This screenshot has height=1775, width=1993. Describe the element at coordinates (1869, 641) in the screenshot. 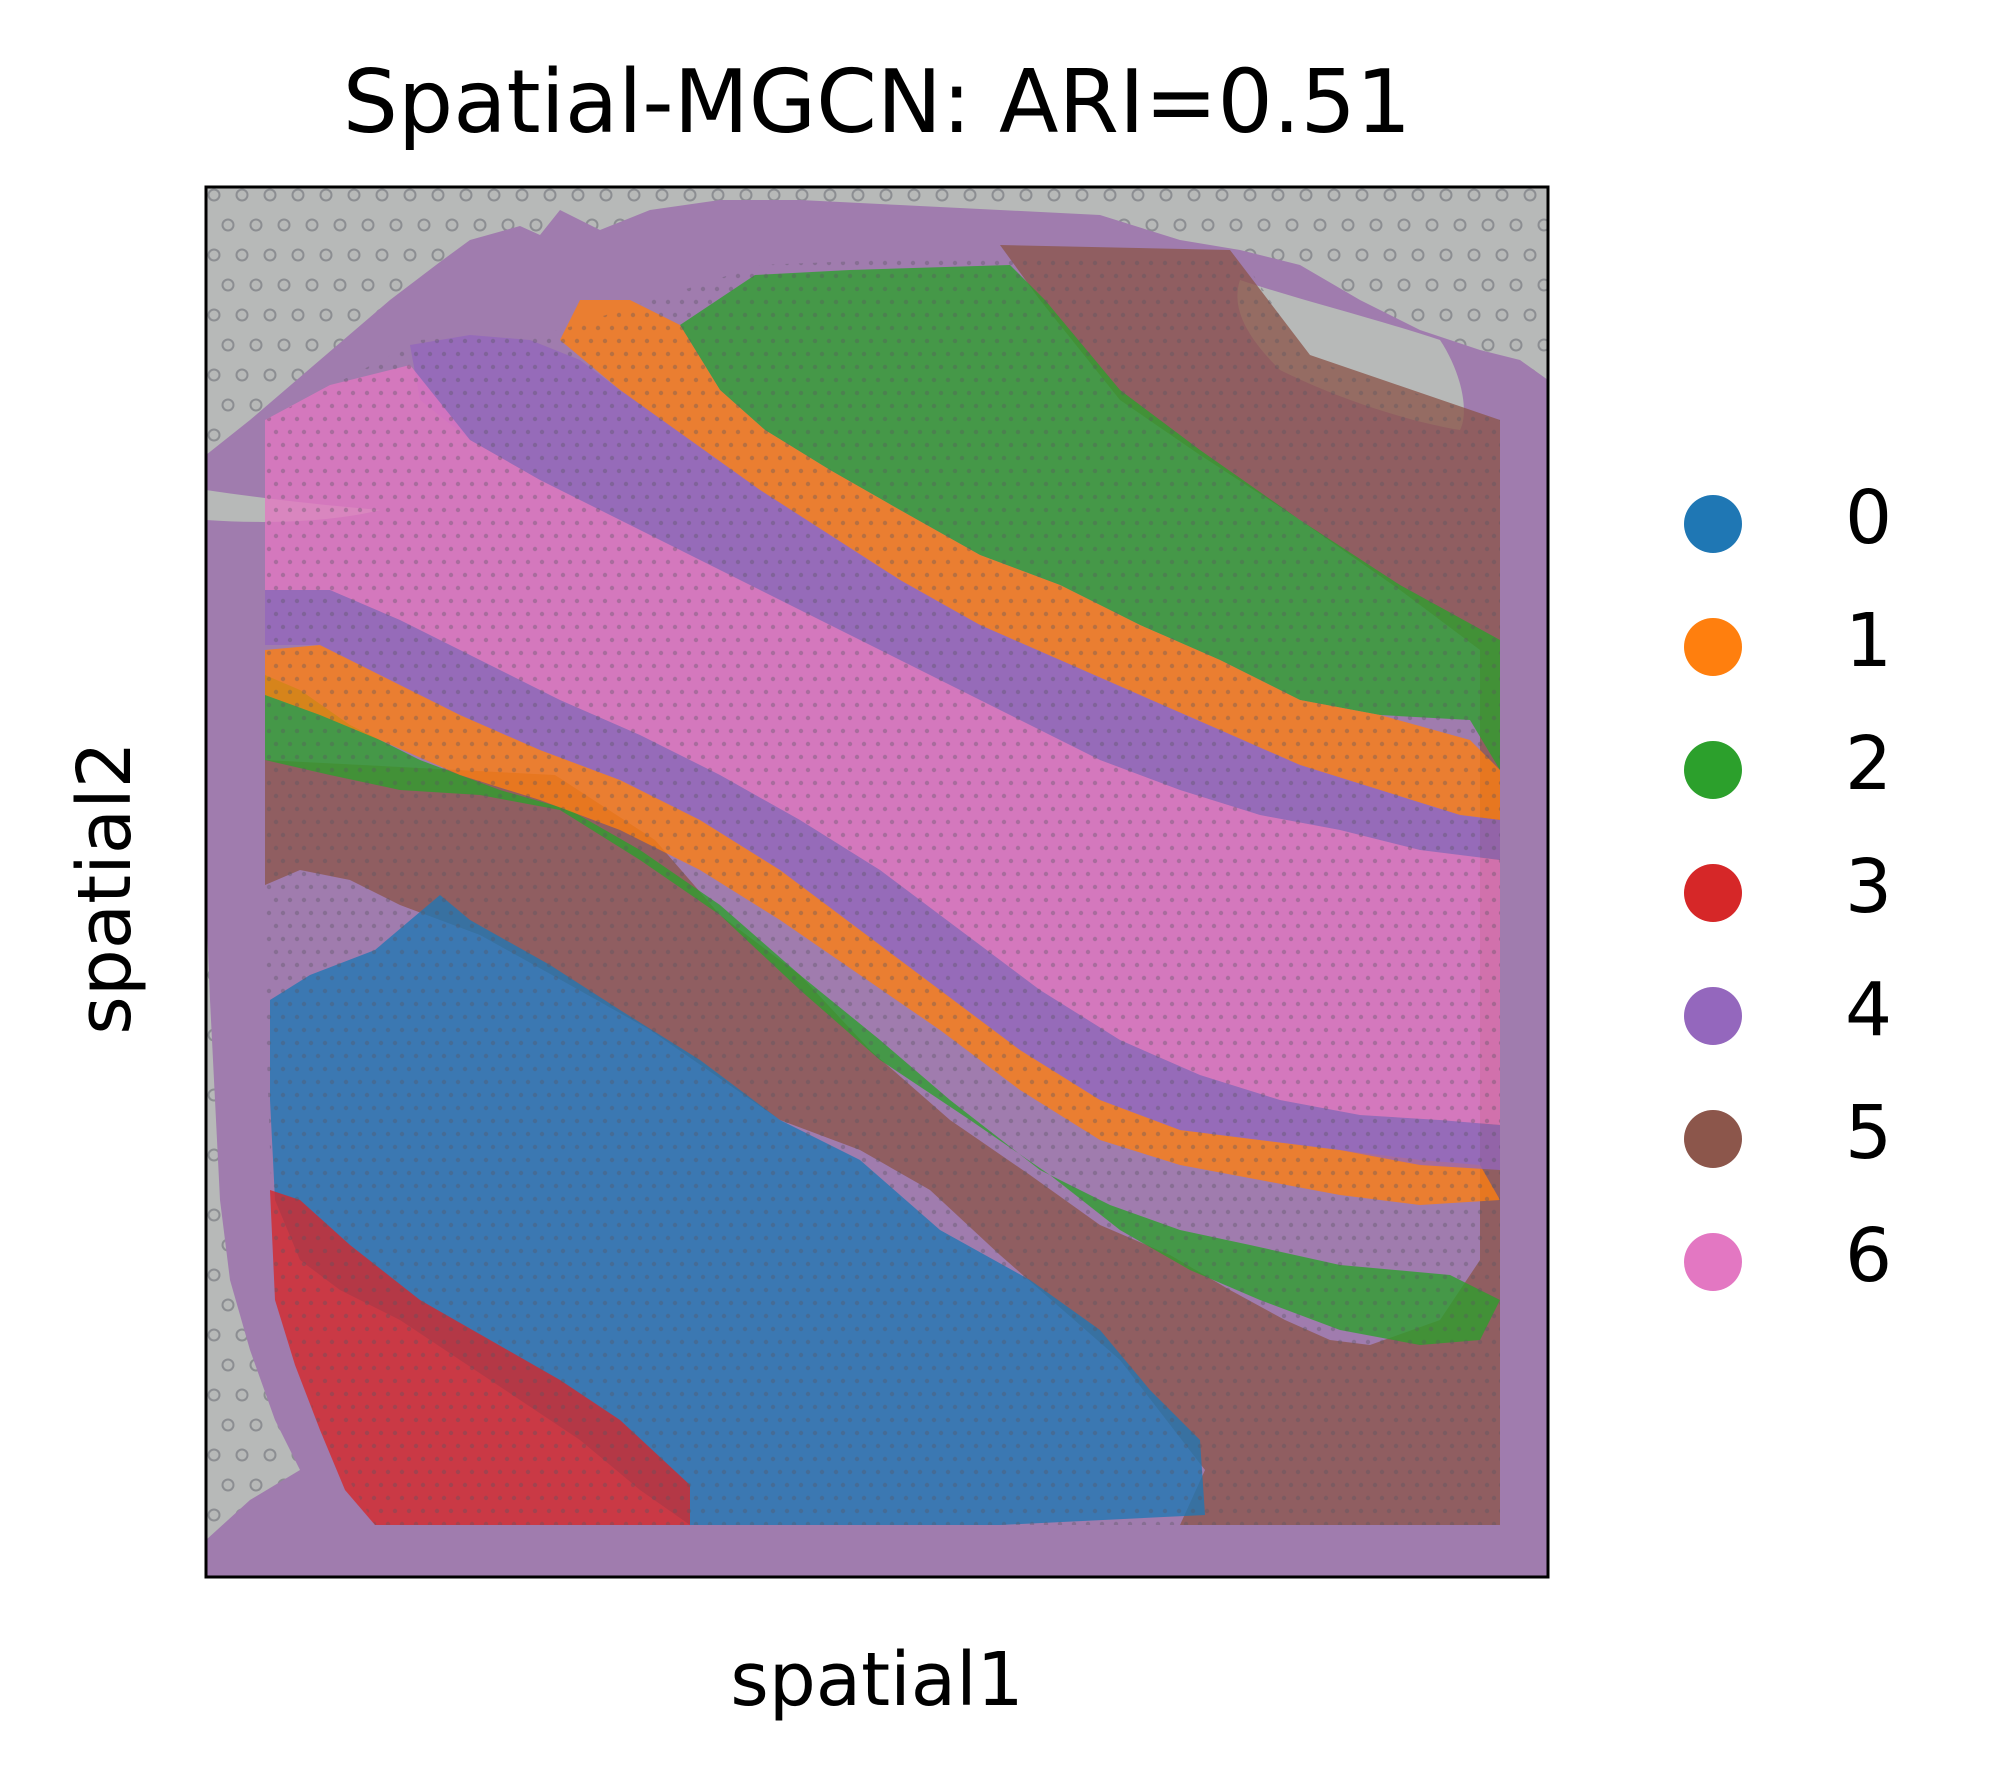

I see `legend-label-1: 1` at that location.